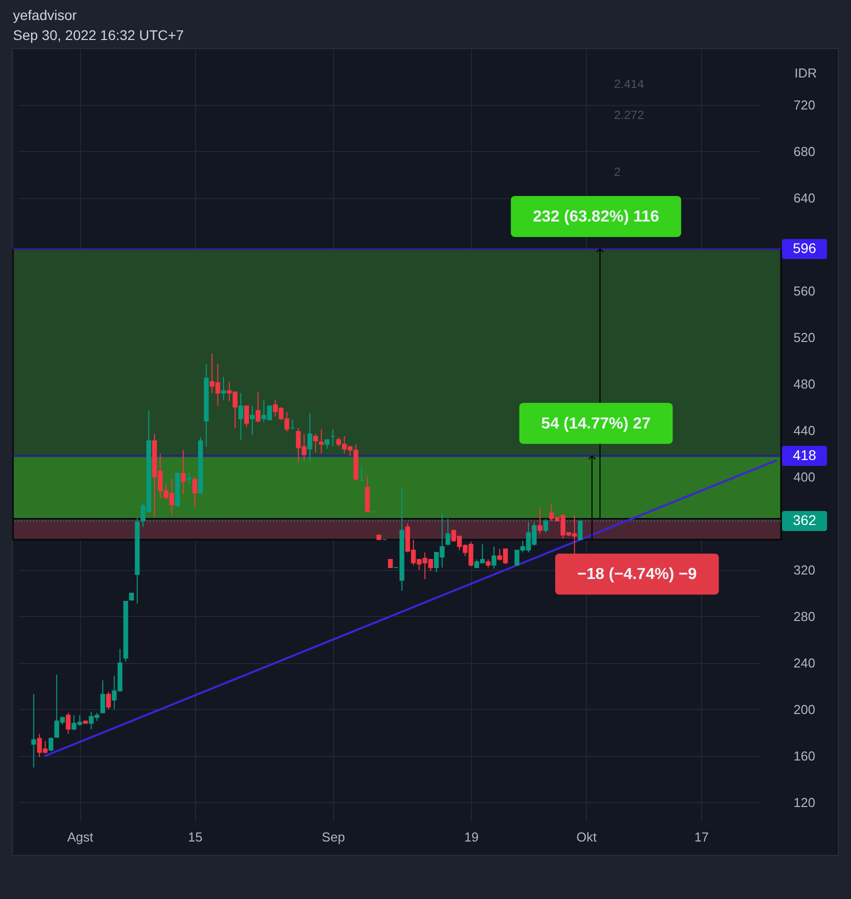  Describe the element at coordinates (805, 151) in the screenshot. I see `y-tick-label: 680` at that location.